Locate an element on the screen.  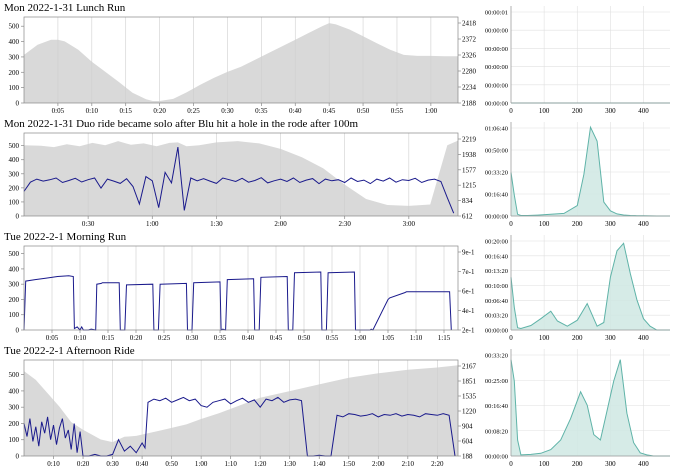
hist-y-tick-label: 00:13:20 is located at coordinates (496, 271).